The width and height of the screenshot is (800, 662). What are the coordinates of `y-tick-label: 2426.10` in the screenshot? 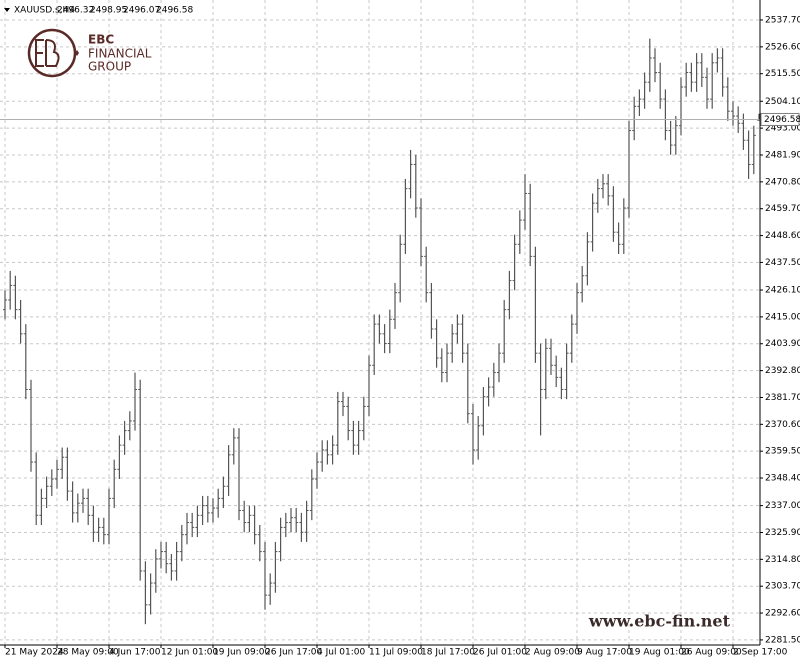 It's located at (782, 291).